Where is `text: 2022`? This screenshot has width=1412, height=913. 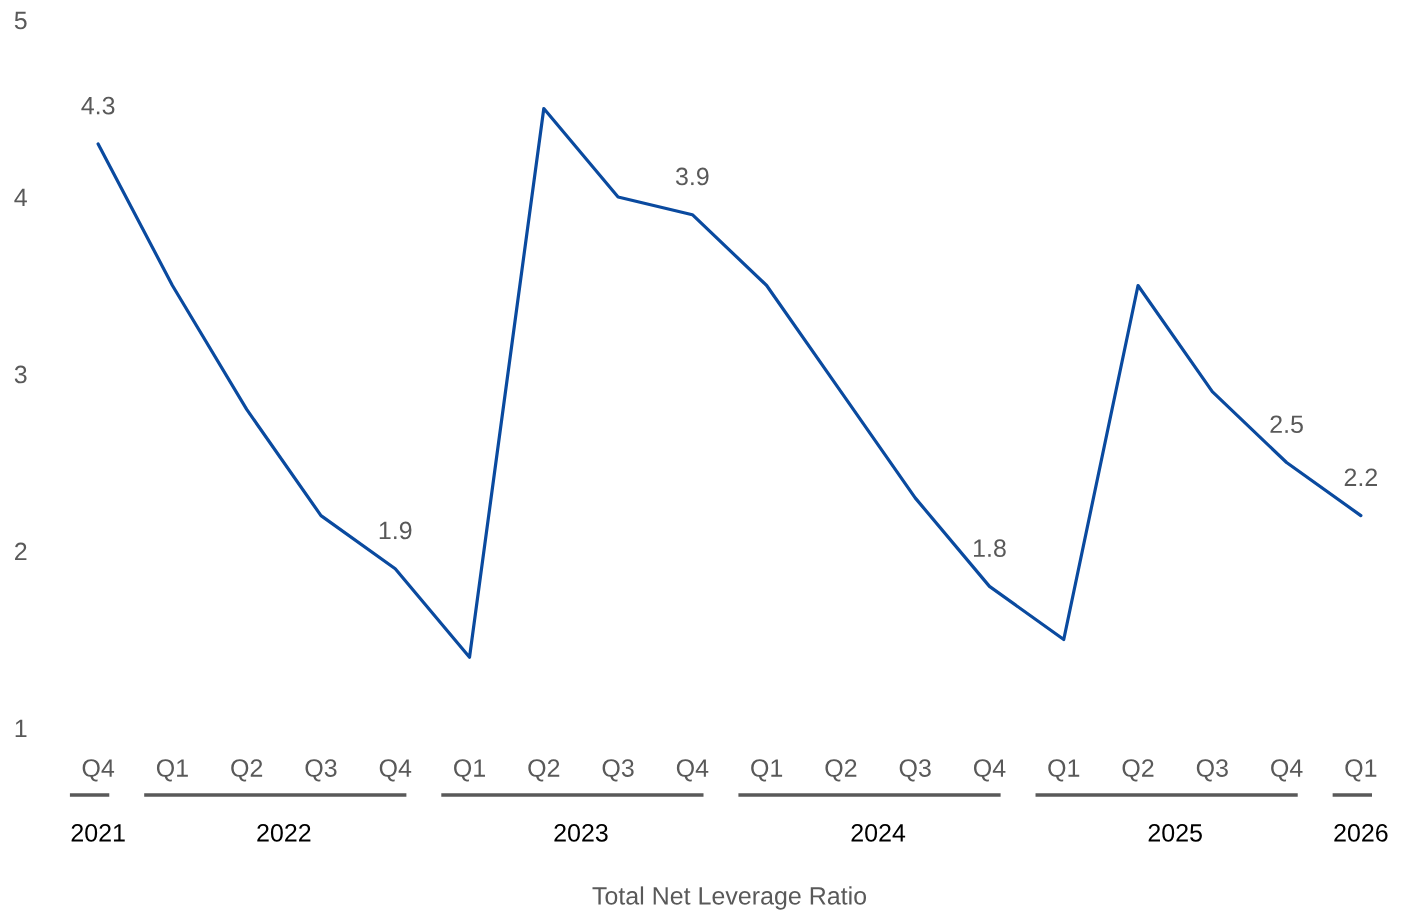 text: 2022 is located at coordinates (284, 833).